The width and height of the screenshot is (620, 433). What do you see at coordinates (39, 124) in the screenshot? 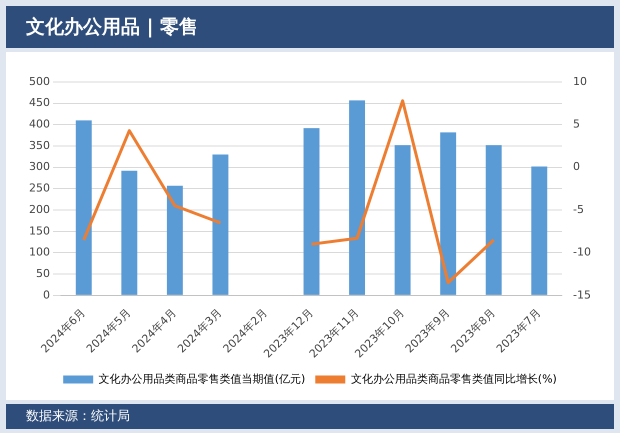
I see `y-tick-label: 400` at bounding box center [39, 124].